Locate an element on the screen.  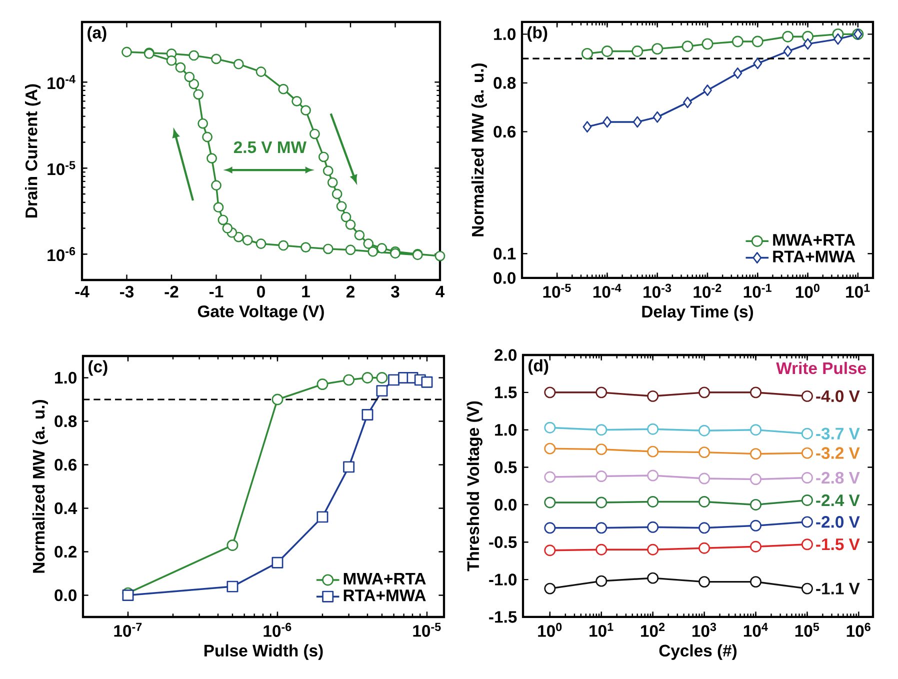
x-axis-title: Gate Voltage (V) is located at coordinates (261, 313).